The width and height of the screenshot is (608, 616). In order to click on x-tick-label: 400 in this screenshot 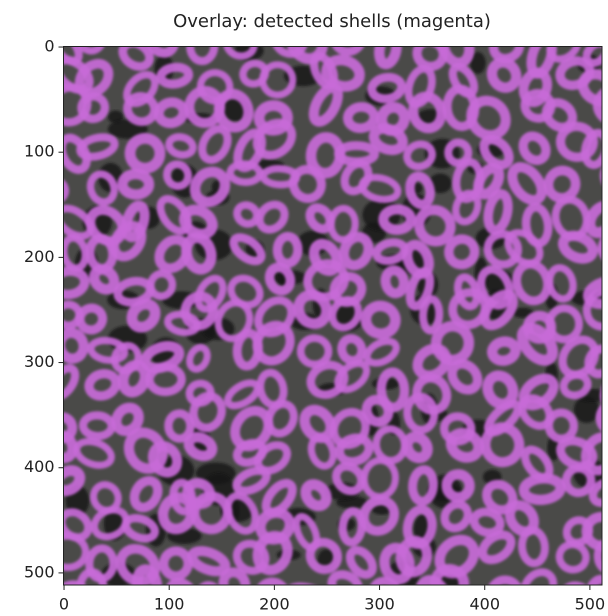, I will do `click(484, 604)`.